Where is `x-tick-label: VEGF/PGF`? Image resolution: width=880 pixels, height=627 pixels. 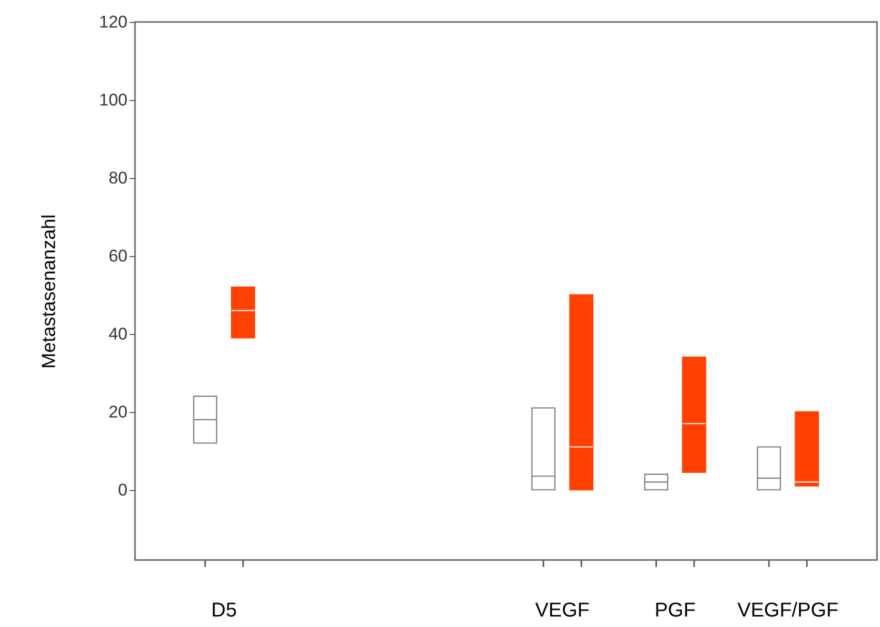 x-tick-label: VEGF/PGF is located at coordinates (787, 611).